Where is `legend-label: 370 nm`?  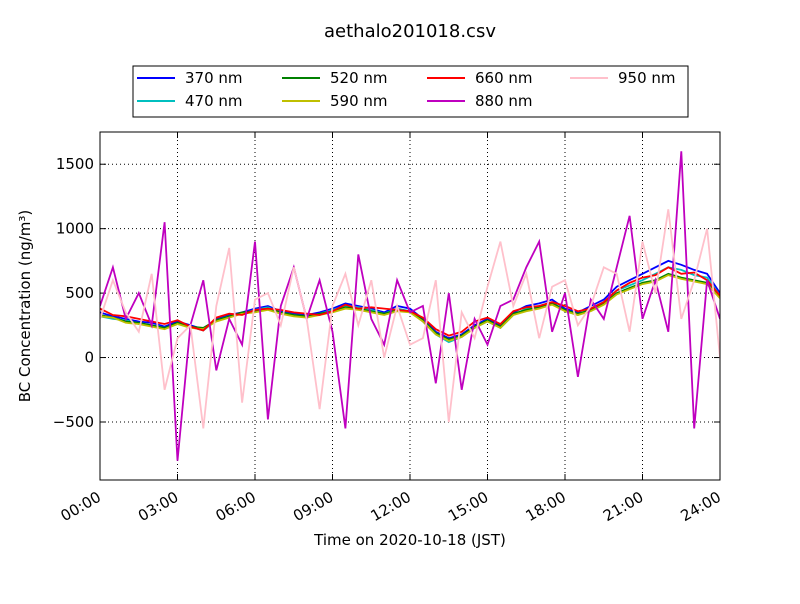 legend-label: 370 nm is located at coordinates (214, 78).